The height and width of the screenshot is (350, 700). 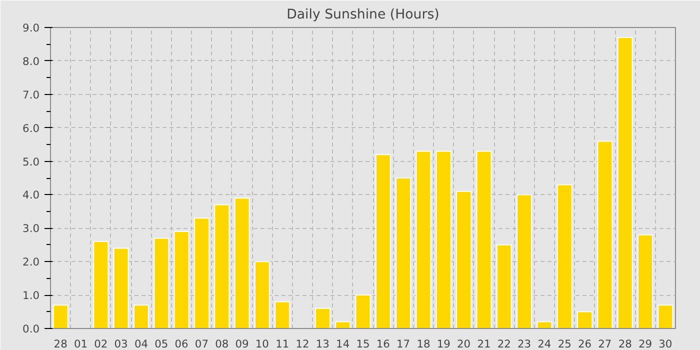 I want to click on y-tick-label: 3.0, so click(x=31, y=229).